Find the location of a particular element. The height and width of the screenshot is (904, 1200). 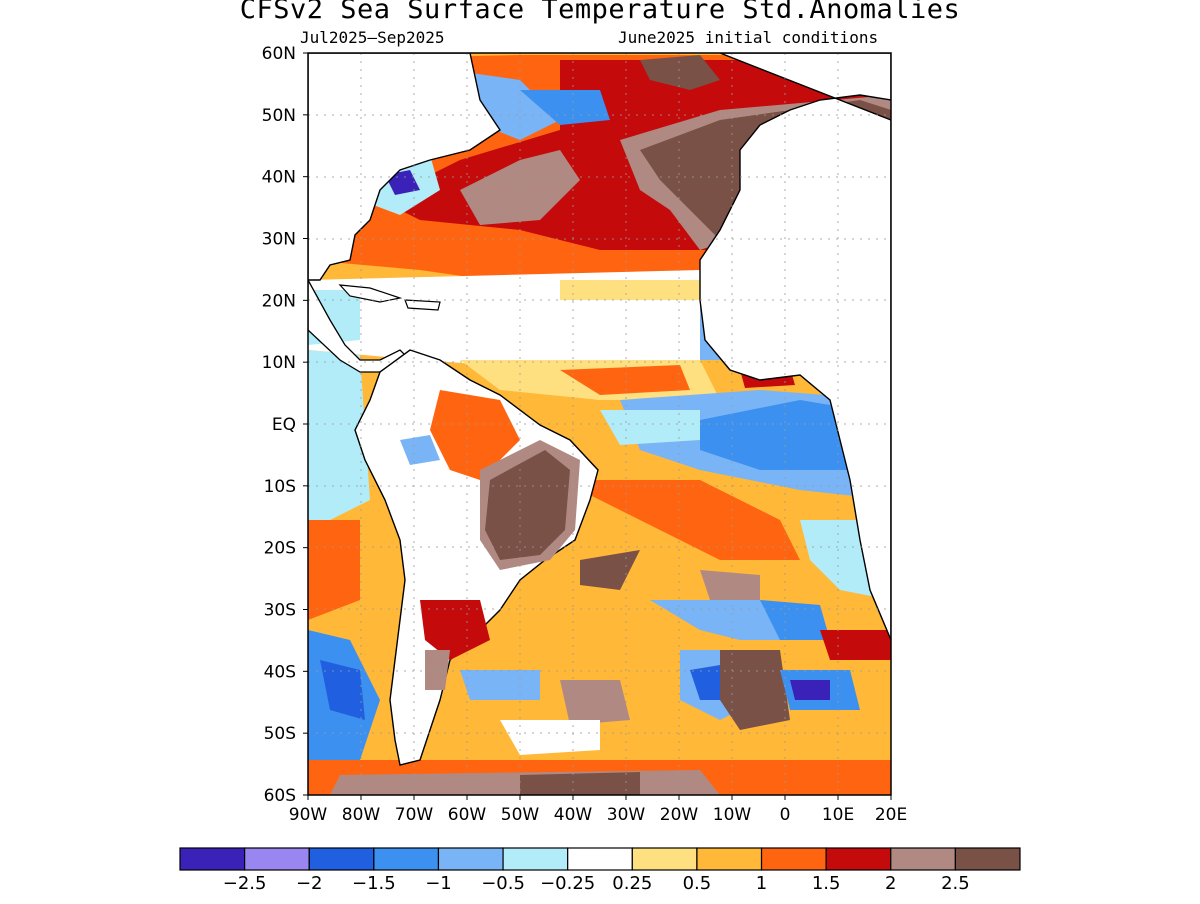

longitude-label: 30W is located at coordinates (626, 815).